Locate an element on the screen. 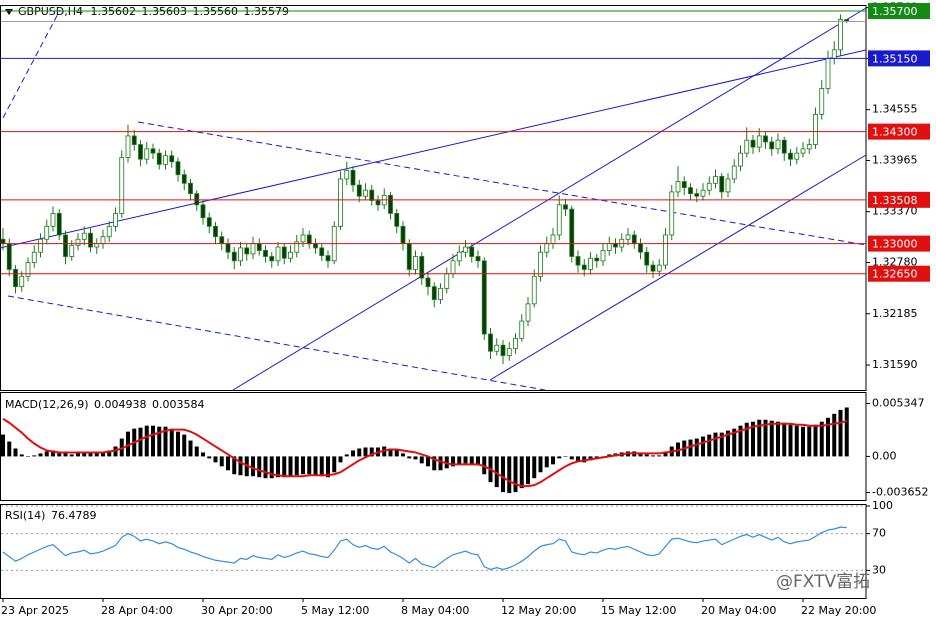 The width and height of the screenshot is (936, 624). x-tick-label: 30 Apr 20:00 is located at coordinates (237, 610).